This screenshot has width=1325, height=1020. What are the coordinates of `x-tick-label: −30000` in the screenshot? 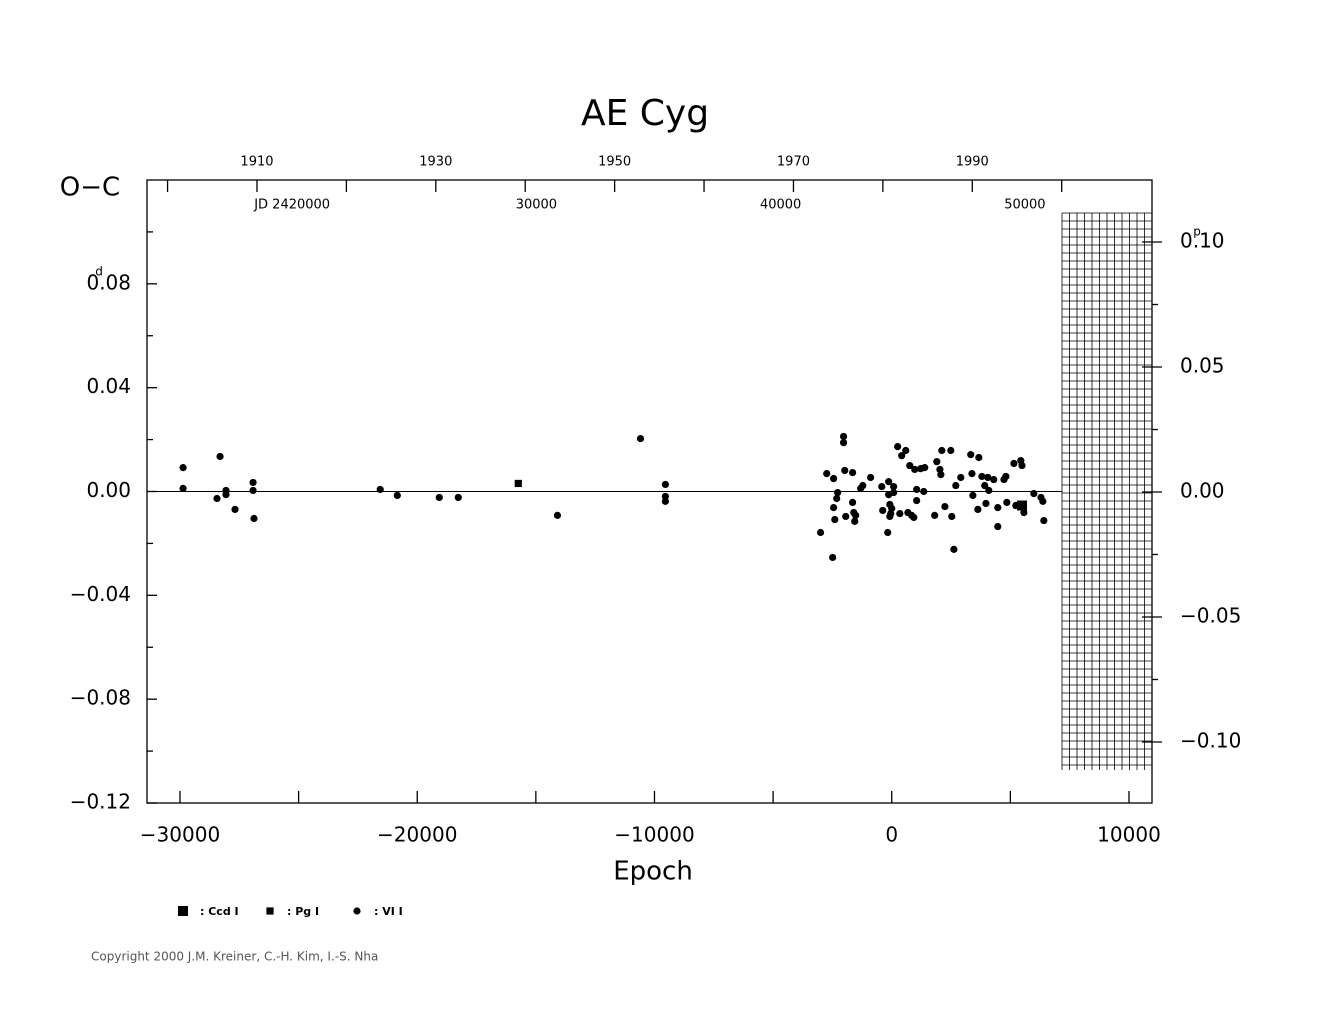 It's located at (180, 835).